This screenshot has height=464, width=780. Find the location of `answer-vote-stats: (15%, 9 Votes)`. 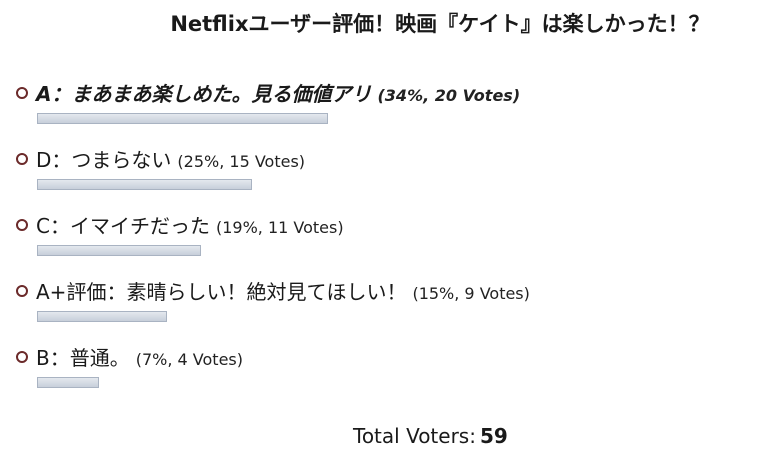

answer-vote-stats: (15%, 9 Votes) is located at coordinates (471, 293).